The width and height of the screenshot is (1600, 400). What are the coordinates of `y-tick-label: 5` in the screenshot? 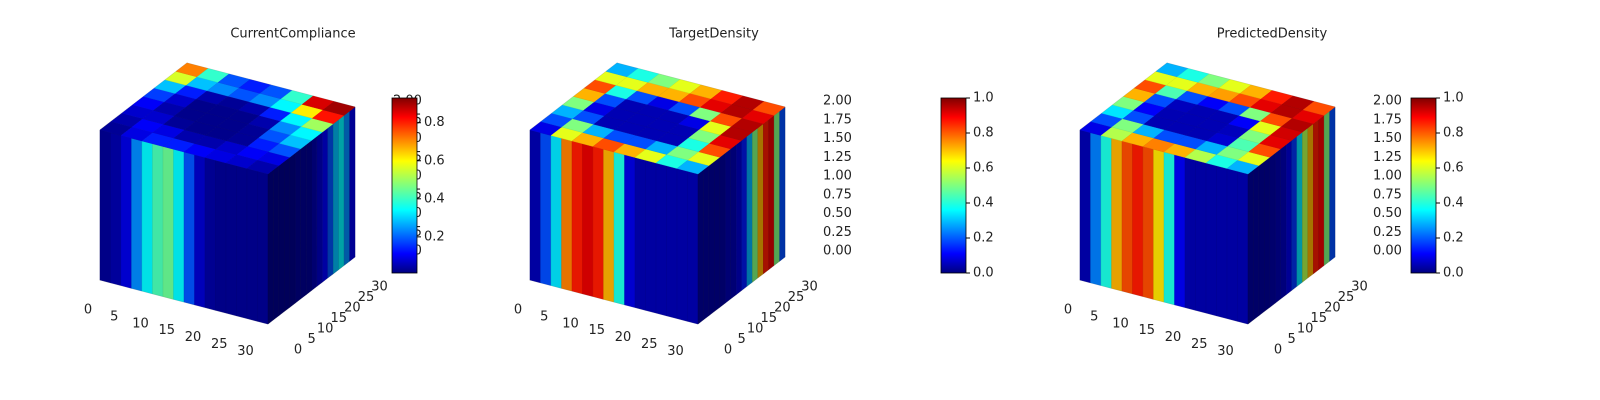 It's located at (1291, 339).